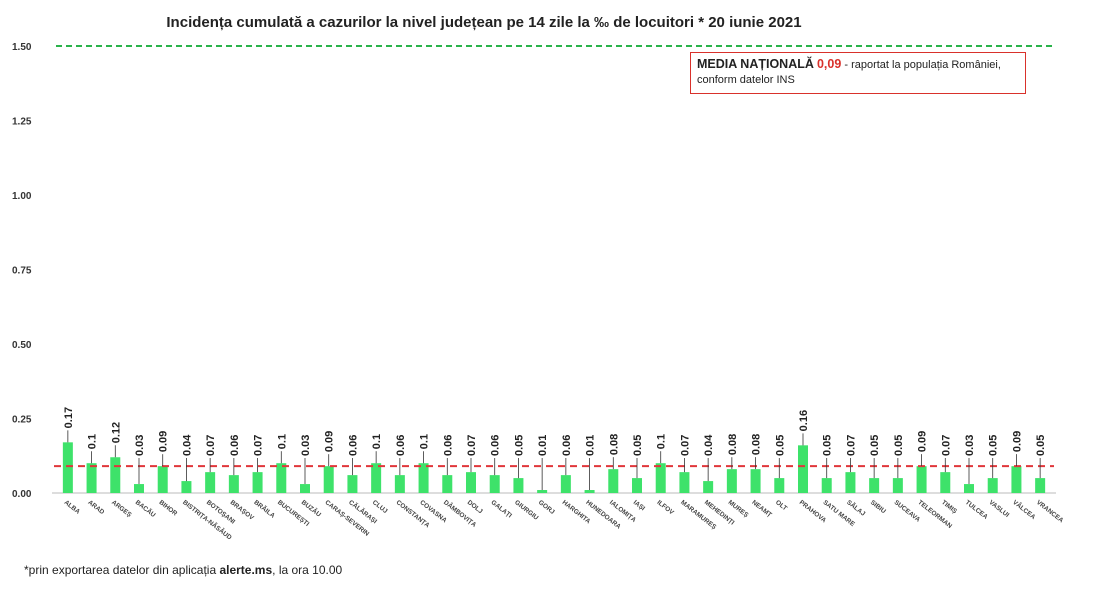 The image size is (1098, 616). Describe the element at coordinates (22, 122) in the screenshot. I see `y-tick-label: 1.25` at that location.